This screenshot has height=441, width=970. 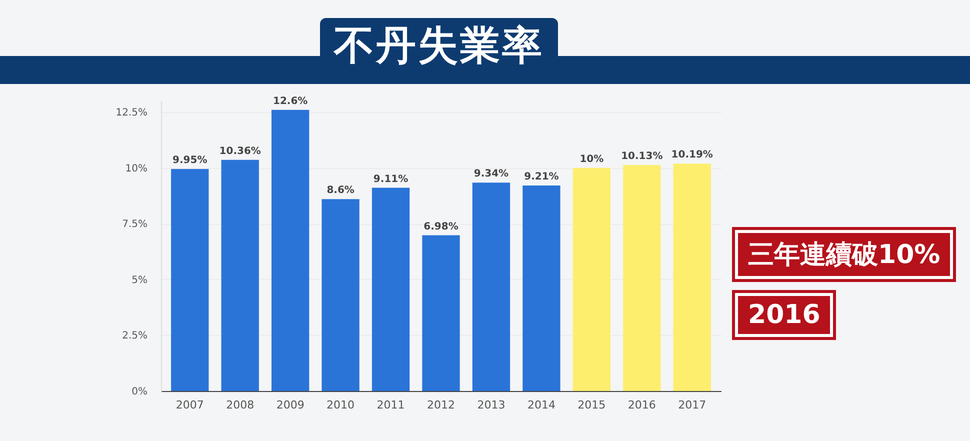 I want to click on x-tick-label: 2015, so click(x=592, y=405).